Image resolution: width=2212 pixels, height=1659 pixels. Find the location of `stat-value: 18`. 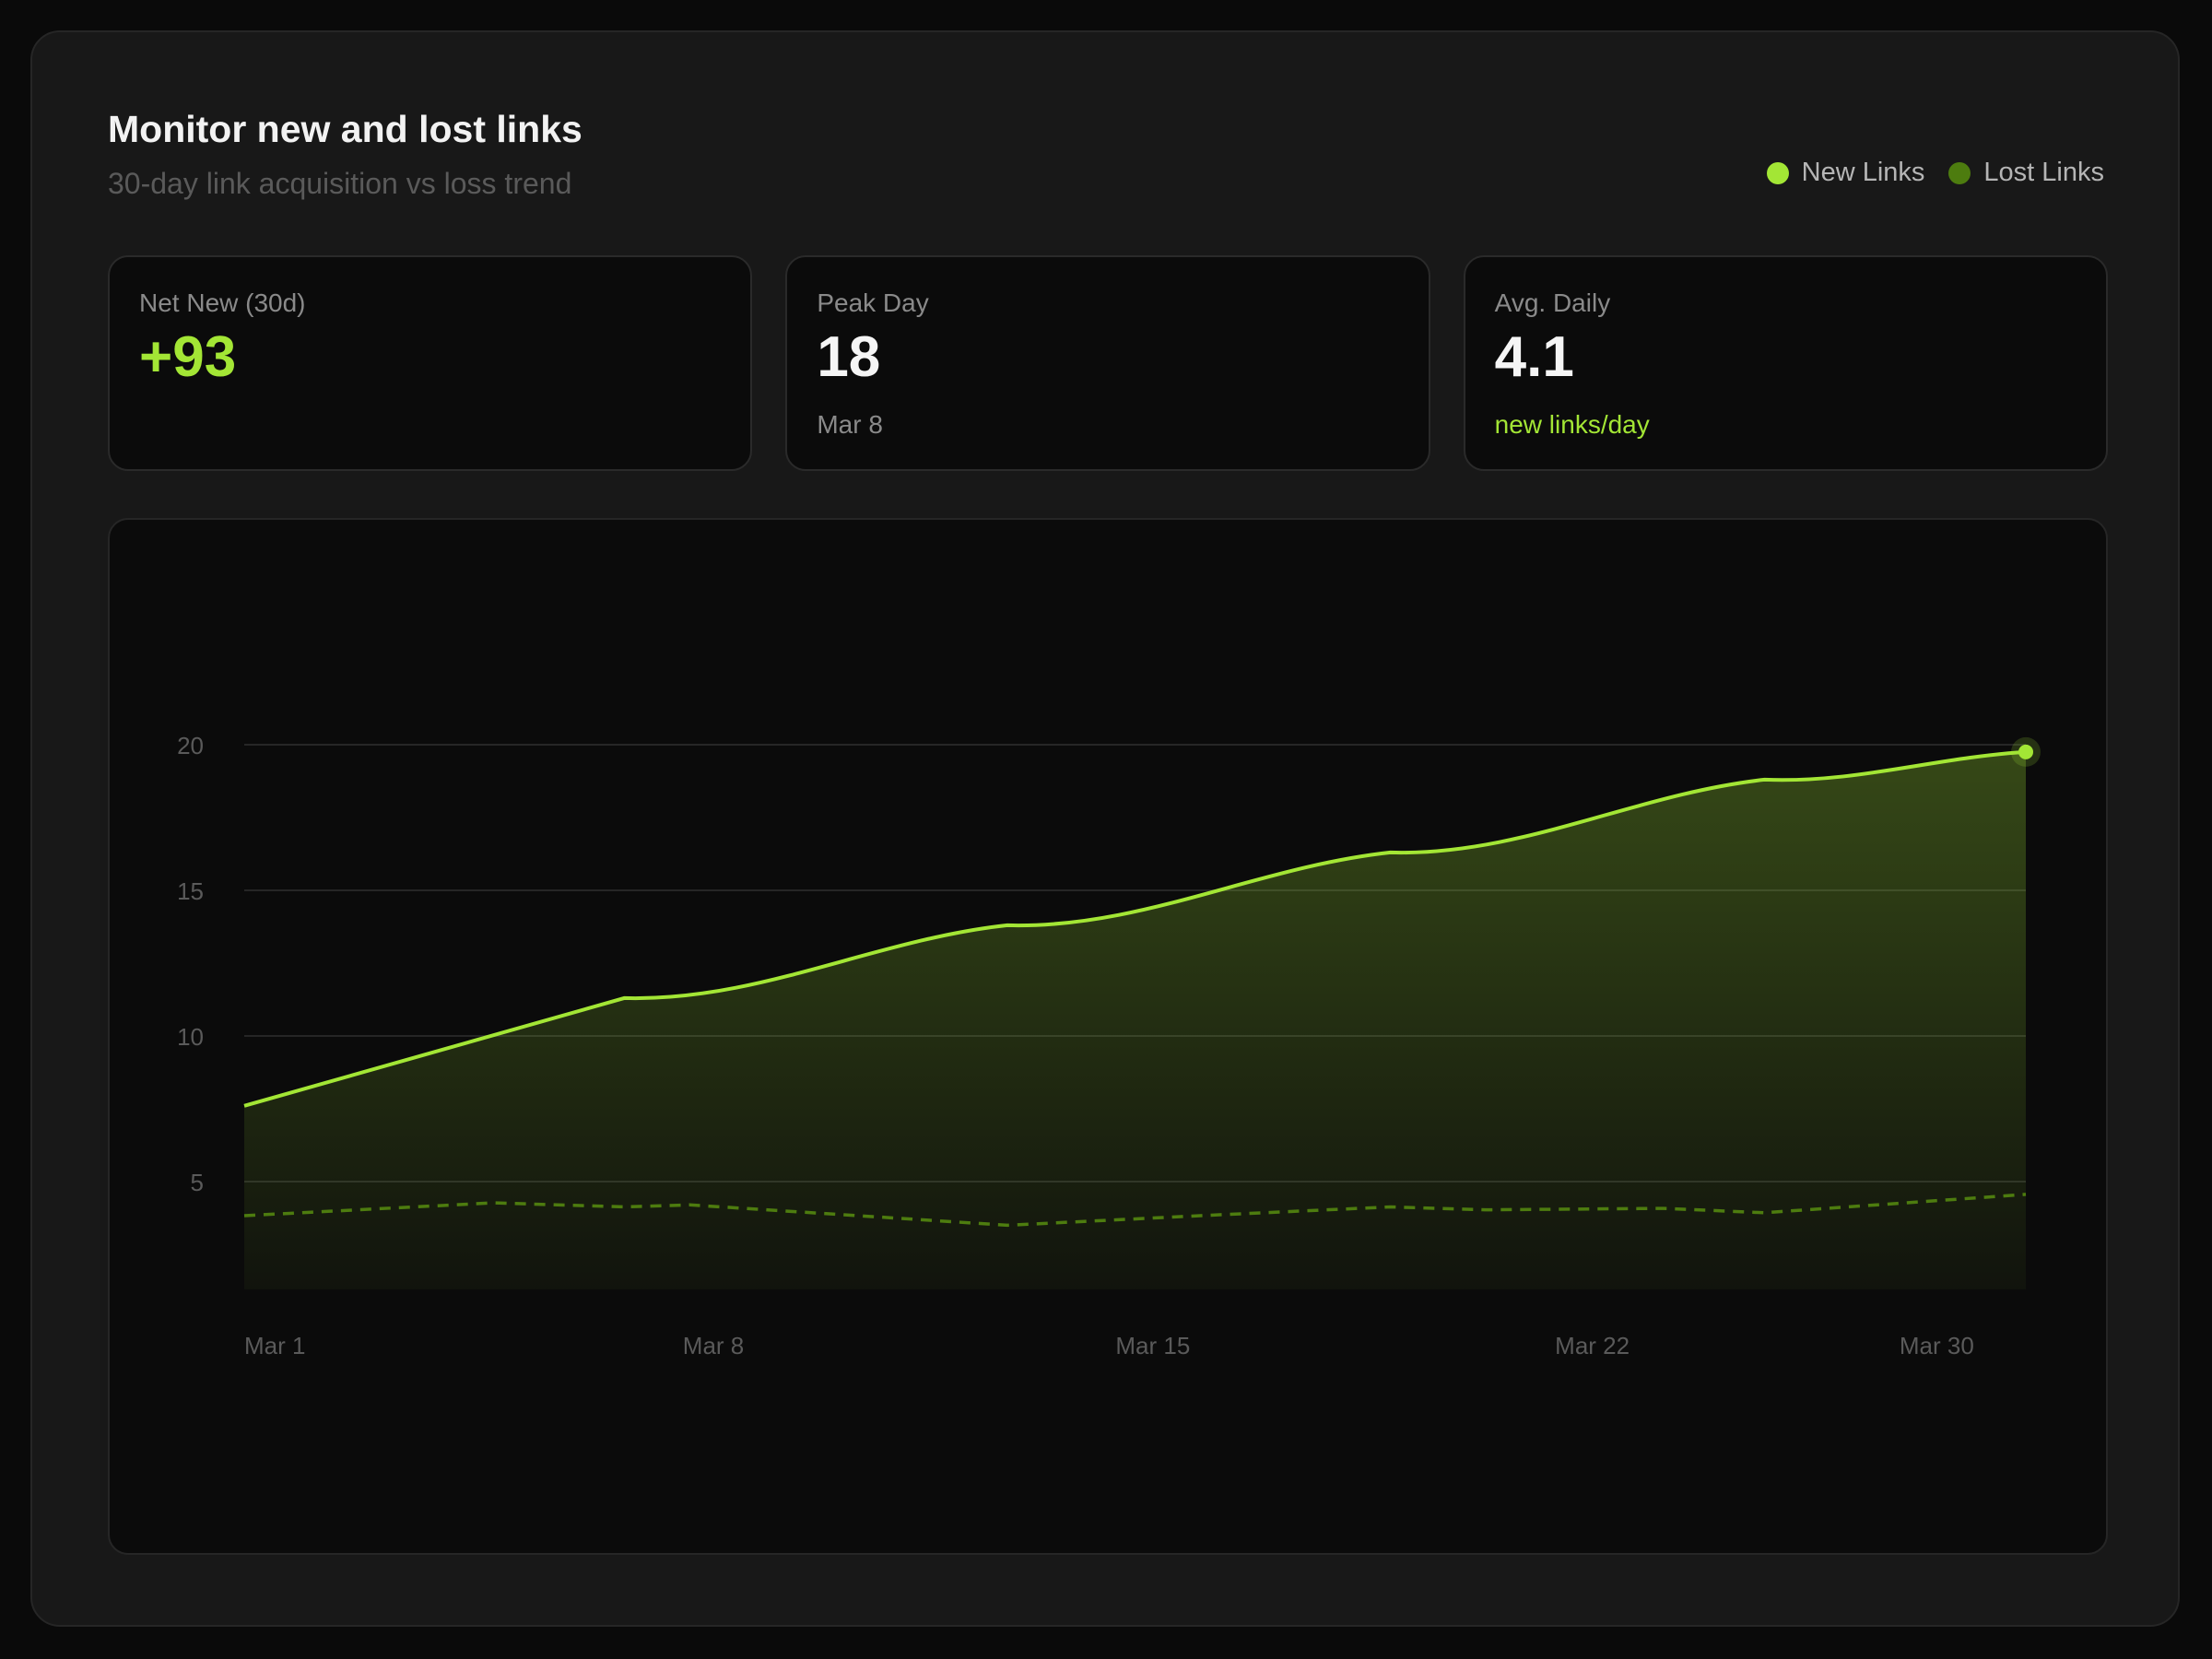

stat-value: 18 is located at coordinates (849, 357).